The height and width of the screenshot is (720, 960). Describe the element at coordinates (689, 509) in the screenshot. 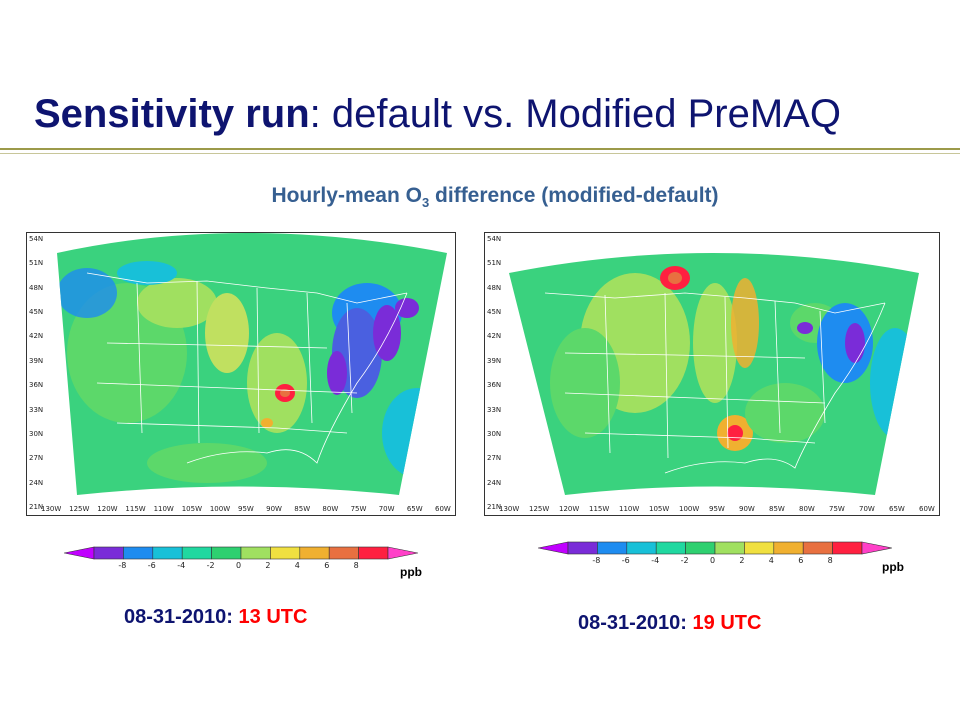

I see `lon-label: 100W` at that location.